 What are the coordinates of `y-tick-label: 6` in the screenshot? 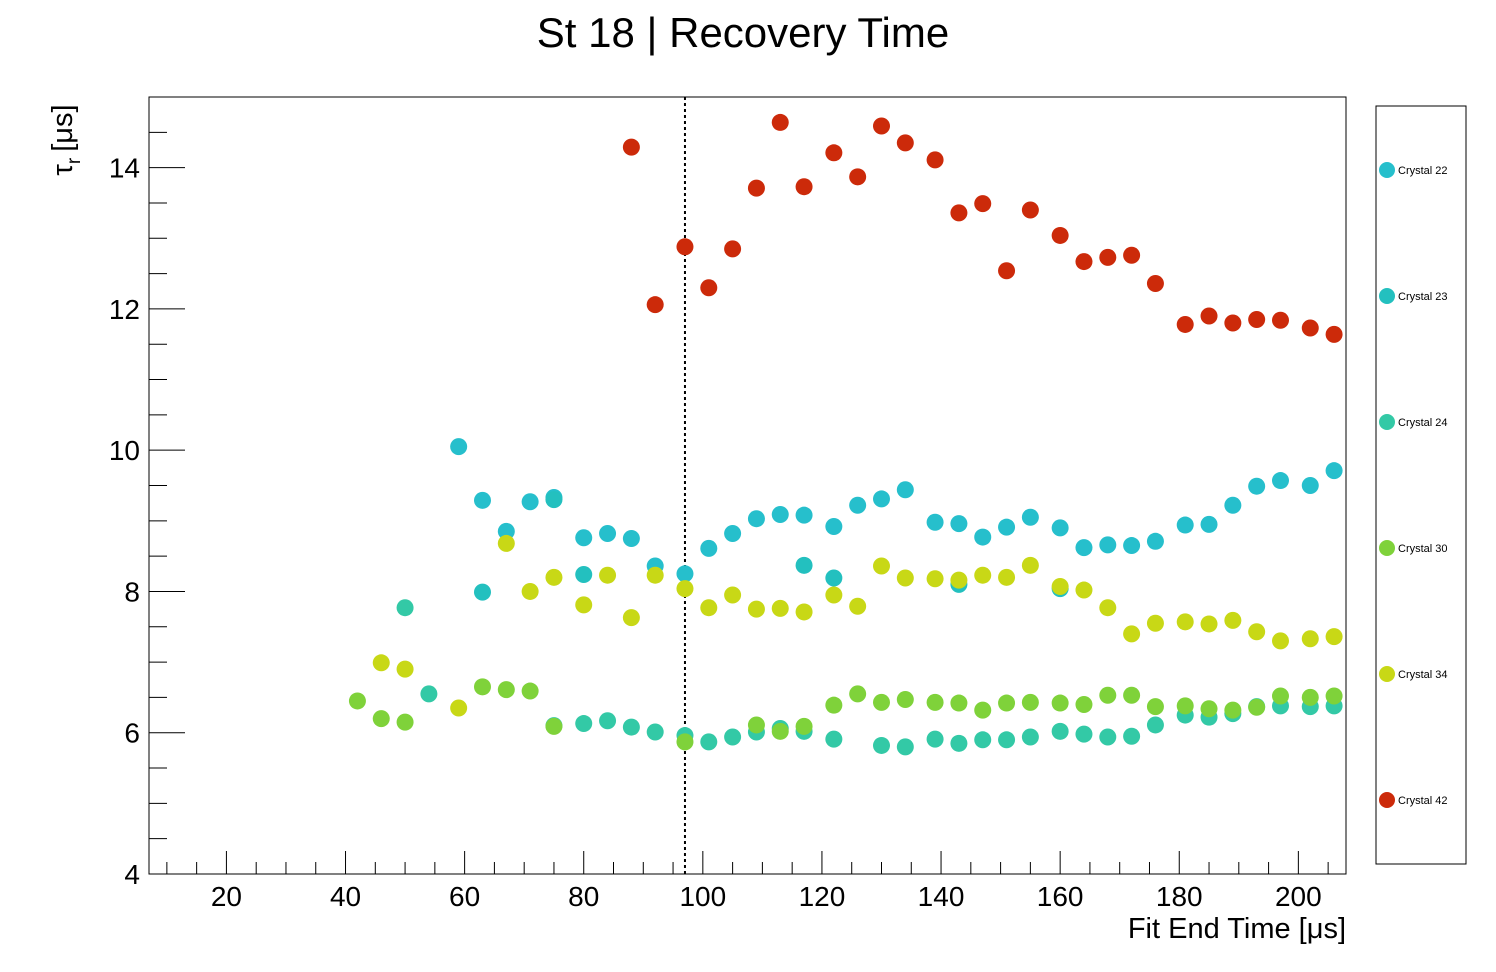 It's located at (132, 733).